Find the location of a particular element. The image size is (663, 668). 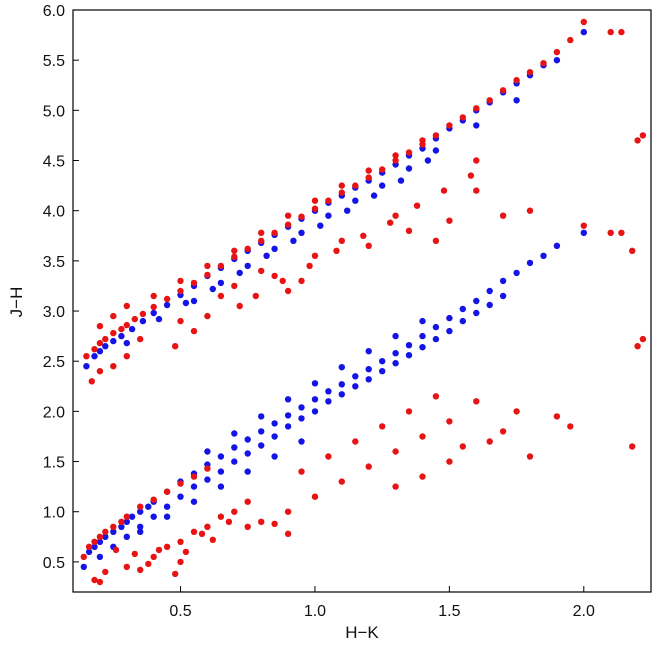

y-axis-label: J−H is located at coordinates (16, 302).